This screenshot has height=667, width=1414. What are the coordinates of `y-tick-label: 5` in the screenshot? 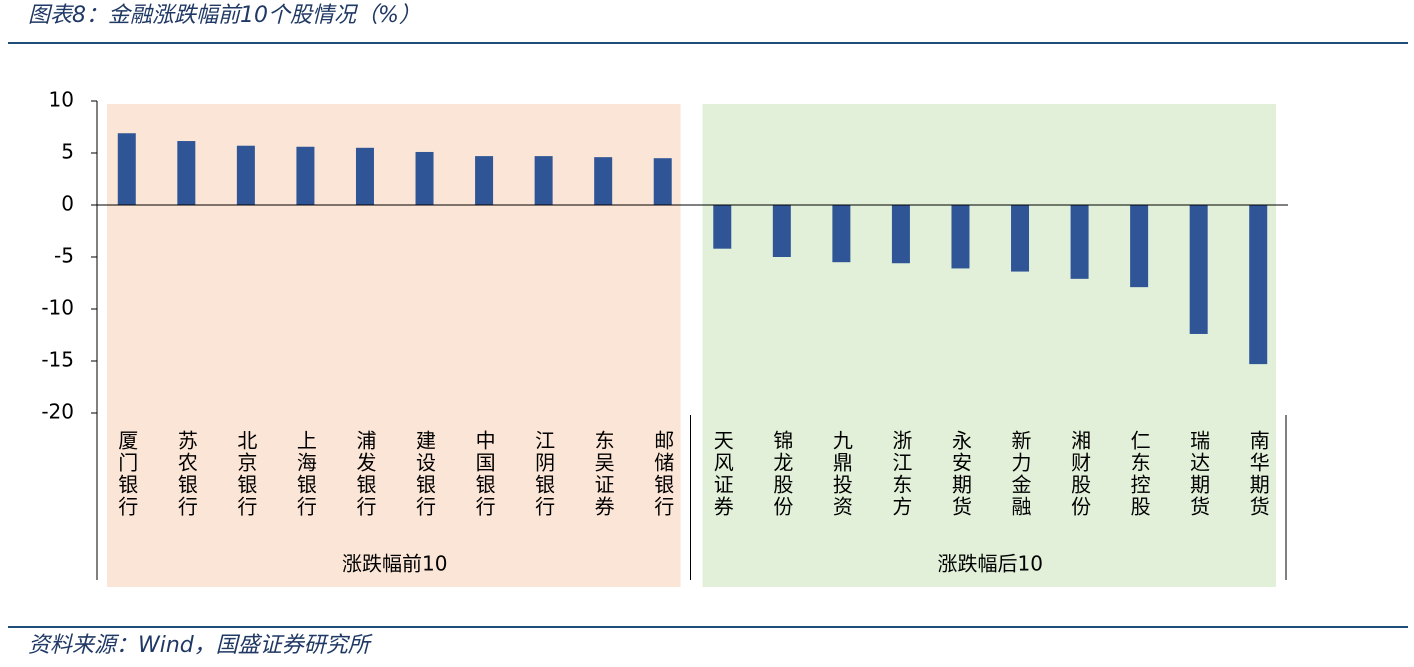 It's located at (67, 152).